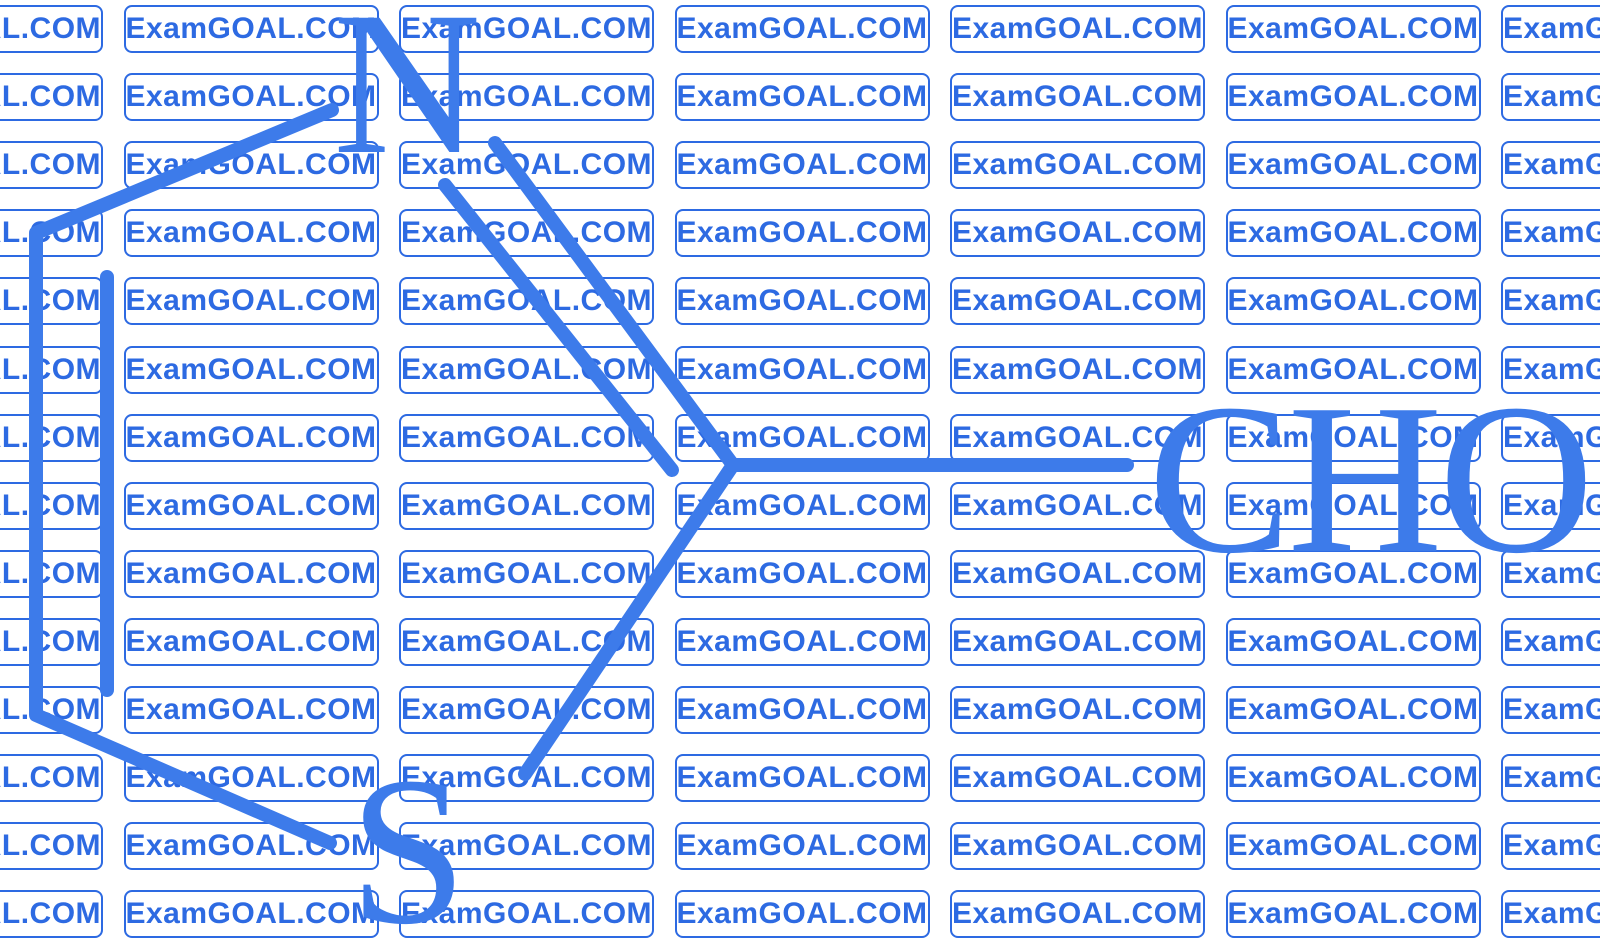  What do you see at coordinates (629, 619) in the screenshot?
I see `bond-s-c2` at bounding box center [629, 619].